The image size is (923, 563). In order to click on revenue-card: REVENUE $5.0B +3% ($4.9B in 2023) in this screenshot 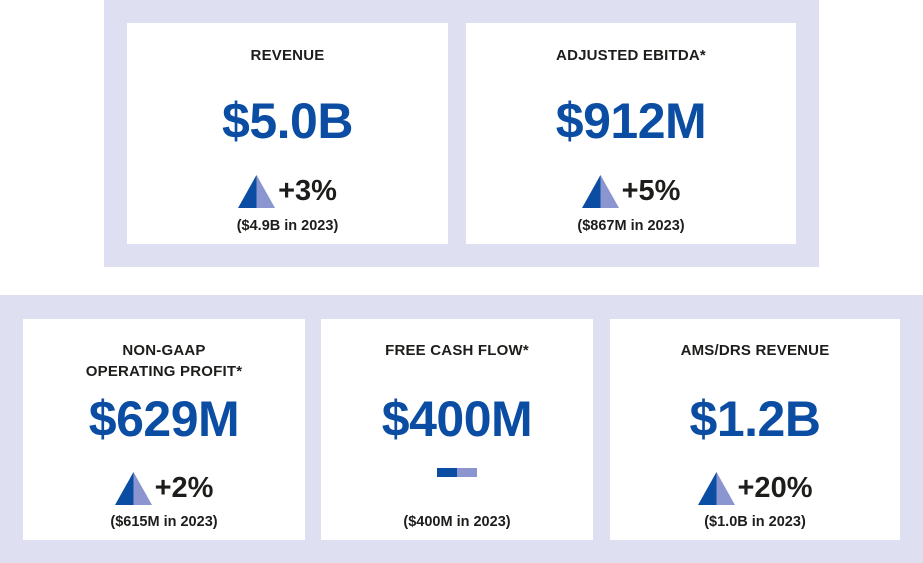, I will do `click(287, 133)`.